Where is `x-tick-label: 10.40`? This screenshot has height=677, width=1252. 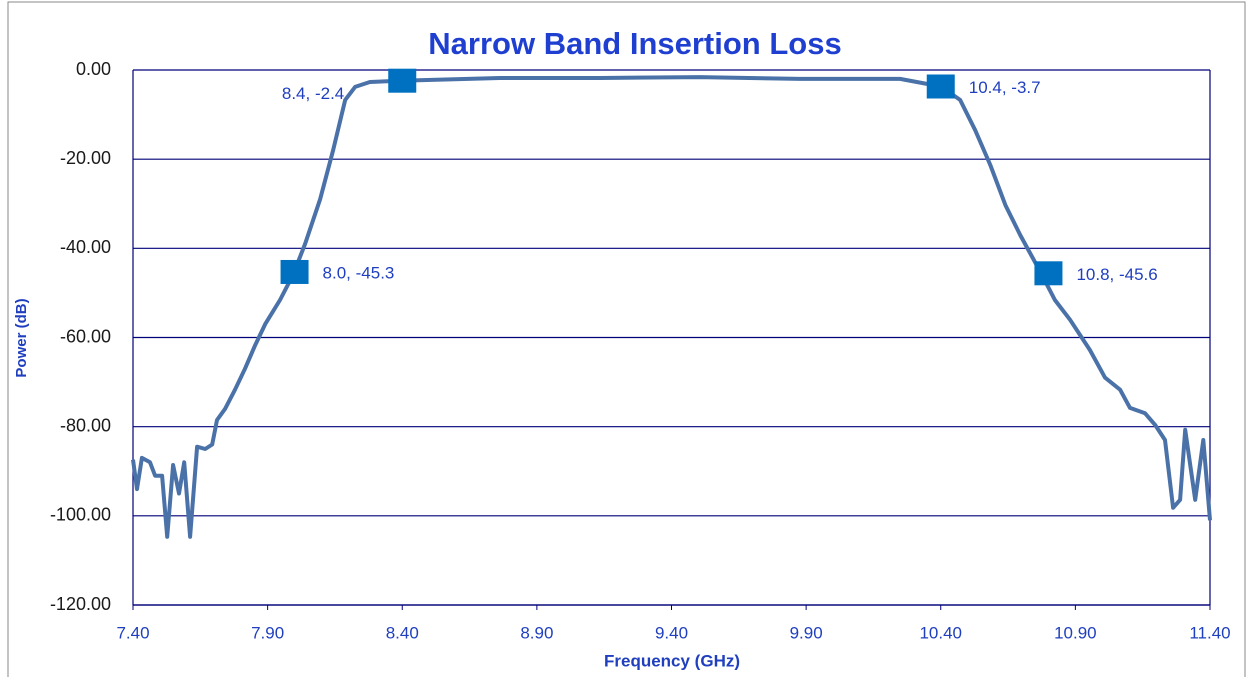 x-tick-label: 10.40 is located at coordinates (940, 632).